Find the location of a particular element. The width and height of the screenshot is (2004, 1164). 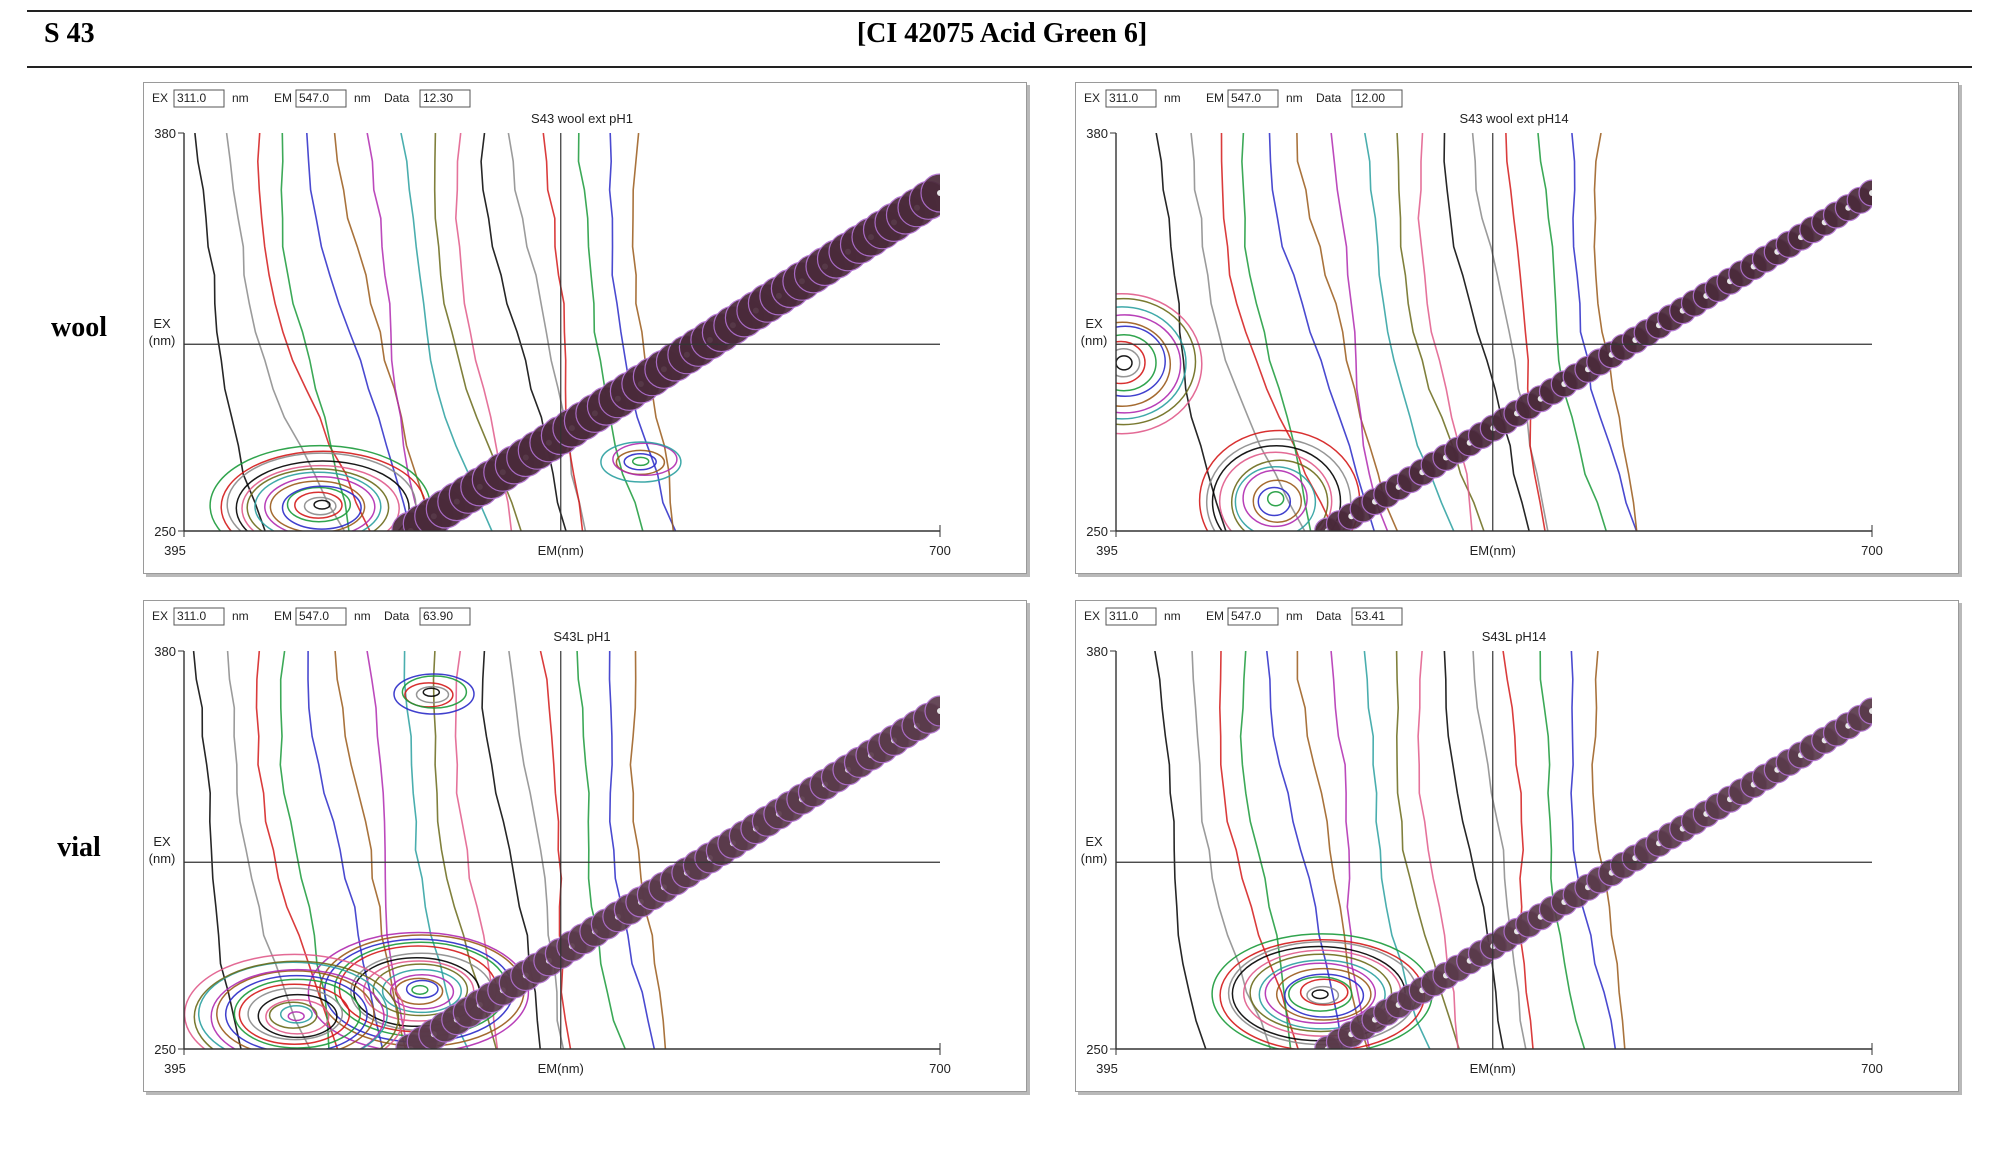

chart-title: S43 wool ext pH14 is located at coordinates (1513, 118).